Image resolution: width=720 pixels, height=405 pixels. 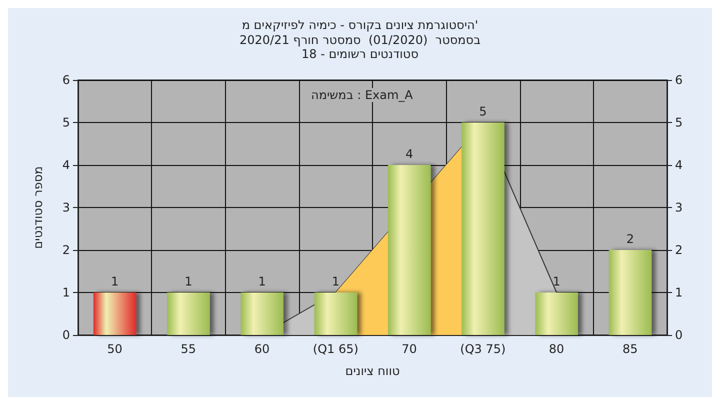 What do you see at coordinates (66, 335) in the screenshot?
I see `y-tick-label: 0` at bounding box center [66, 335].